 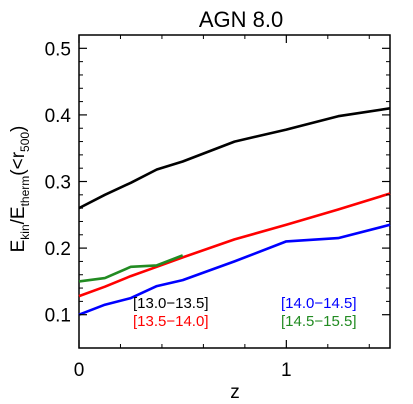 What do you see at coordinates (318, 321) in the screenshot?
I see `legend-entry-14-5-15-5: [14.5−15.5]` at bounding box center [318, 321].